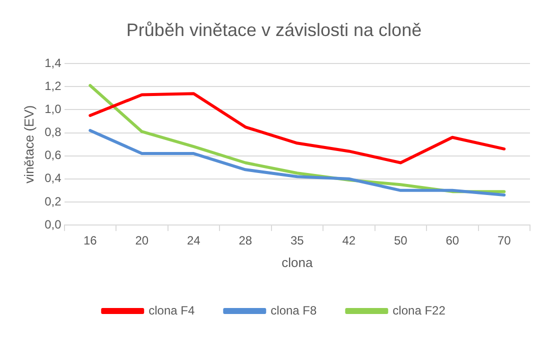 The width and height of the screenshot is (548, 339). Describe the element at coordinates (171, 310) in the screenshot. I see `legend-label: clona F4` at that location.